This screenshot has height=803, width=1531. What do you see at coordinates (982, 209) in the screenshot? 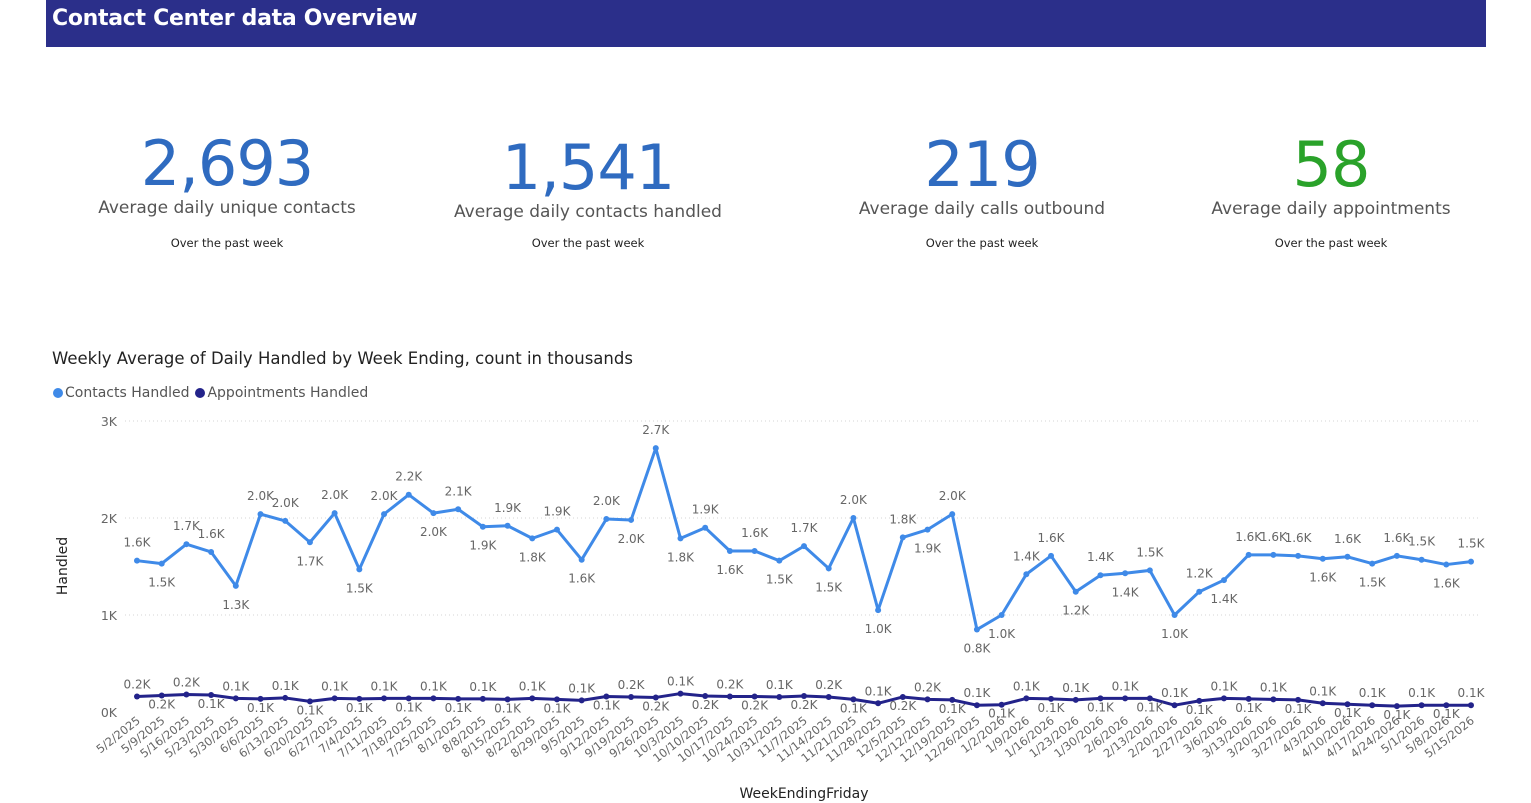
I see `kpi-label-calls-outbound: Average daily calls outbound` at bounding box center [982, 209].